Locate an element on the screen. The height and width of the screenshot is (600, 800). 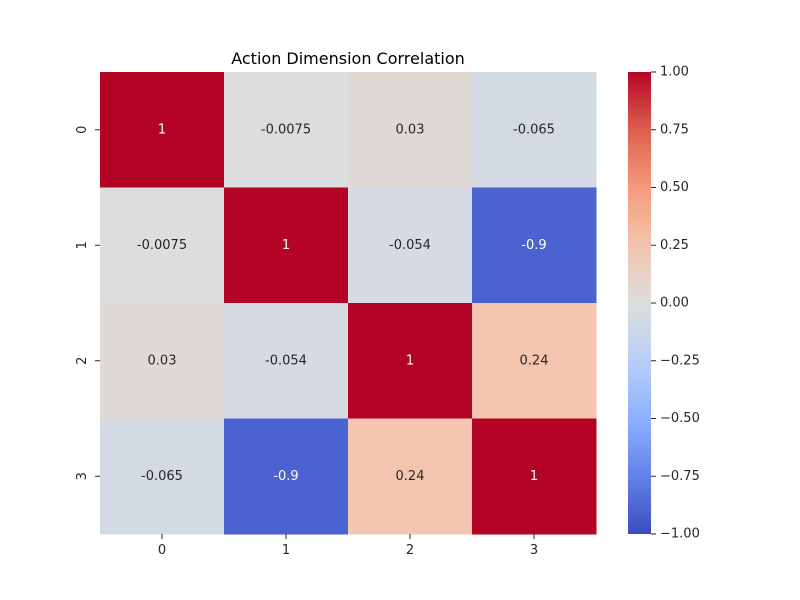
colorbar-tick-label-3: 0.25 is located at coordinates (674, 245).